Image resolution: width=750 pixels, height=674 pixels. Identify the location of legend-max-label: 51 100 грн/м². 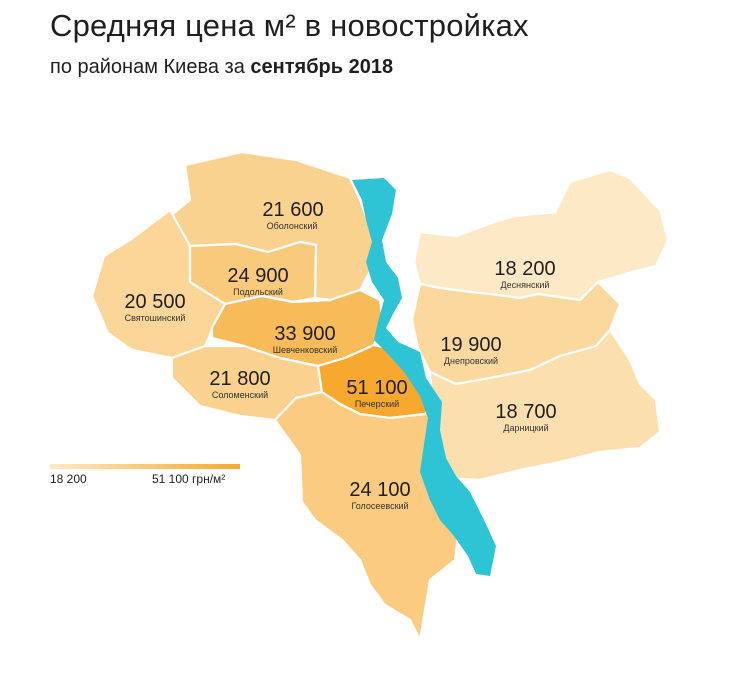
(189, 479).